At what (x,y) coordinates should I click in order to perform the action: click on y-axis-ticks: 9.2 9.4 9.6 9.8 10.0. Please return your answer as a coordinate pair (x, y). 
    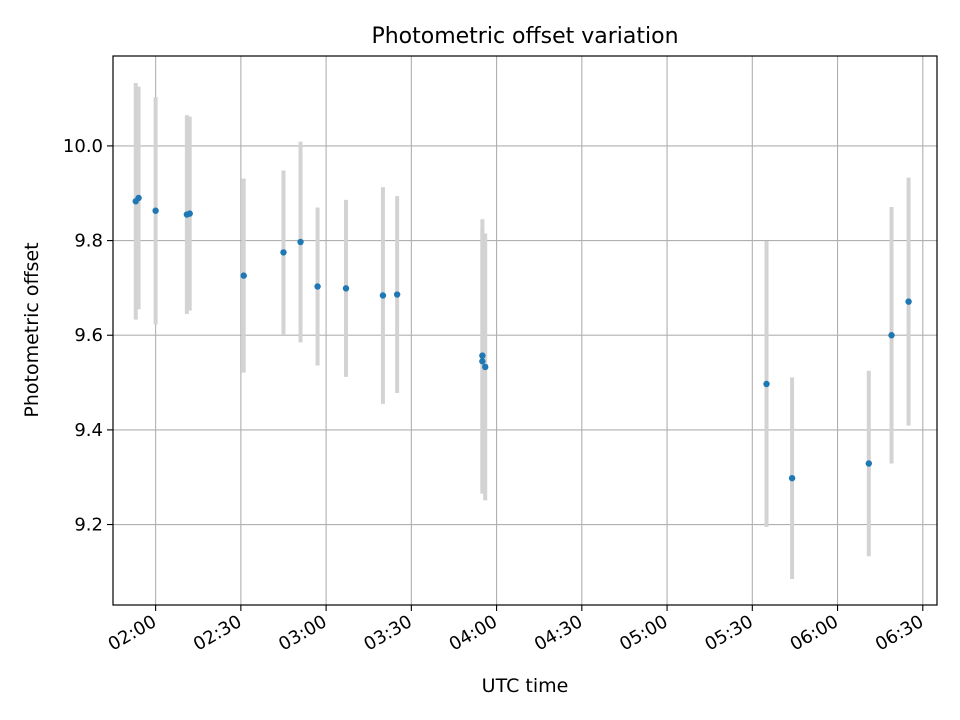
    Looking at the image, I should click on (88, 336).